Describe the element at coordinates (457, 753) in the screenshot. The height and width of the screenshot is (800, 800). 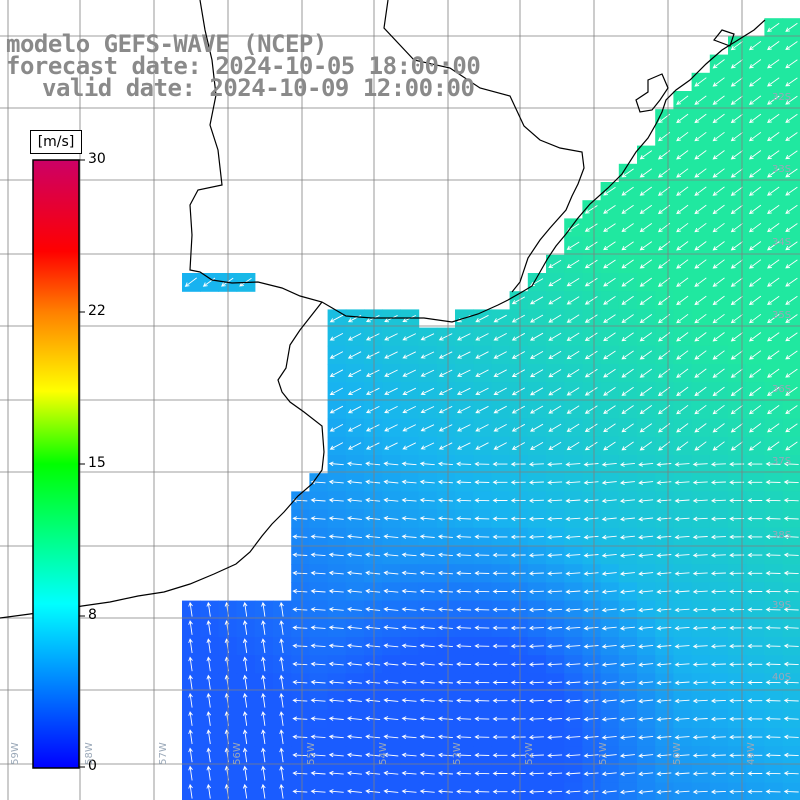
I see `lon-label: 53W` at that location.